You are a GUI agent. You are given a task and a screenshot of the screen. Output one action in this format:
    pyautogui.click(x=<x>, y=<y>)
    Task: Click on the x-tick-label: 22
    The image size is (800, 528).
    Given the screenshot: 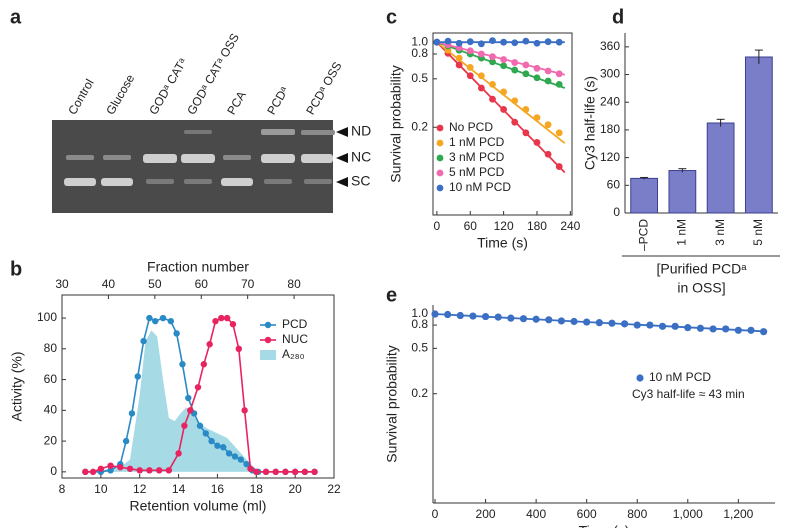 What is the action you would take?
    pyautogui.click(x=334, y=489)
    